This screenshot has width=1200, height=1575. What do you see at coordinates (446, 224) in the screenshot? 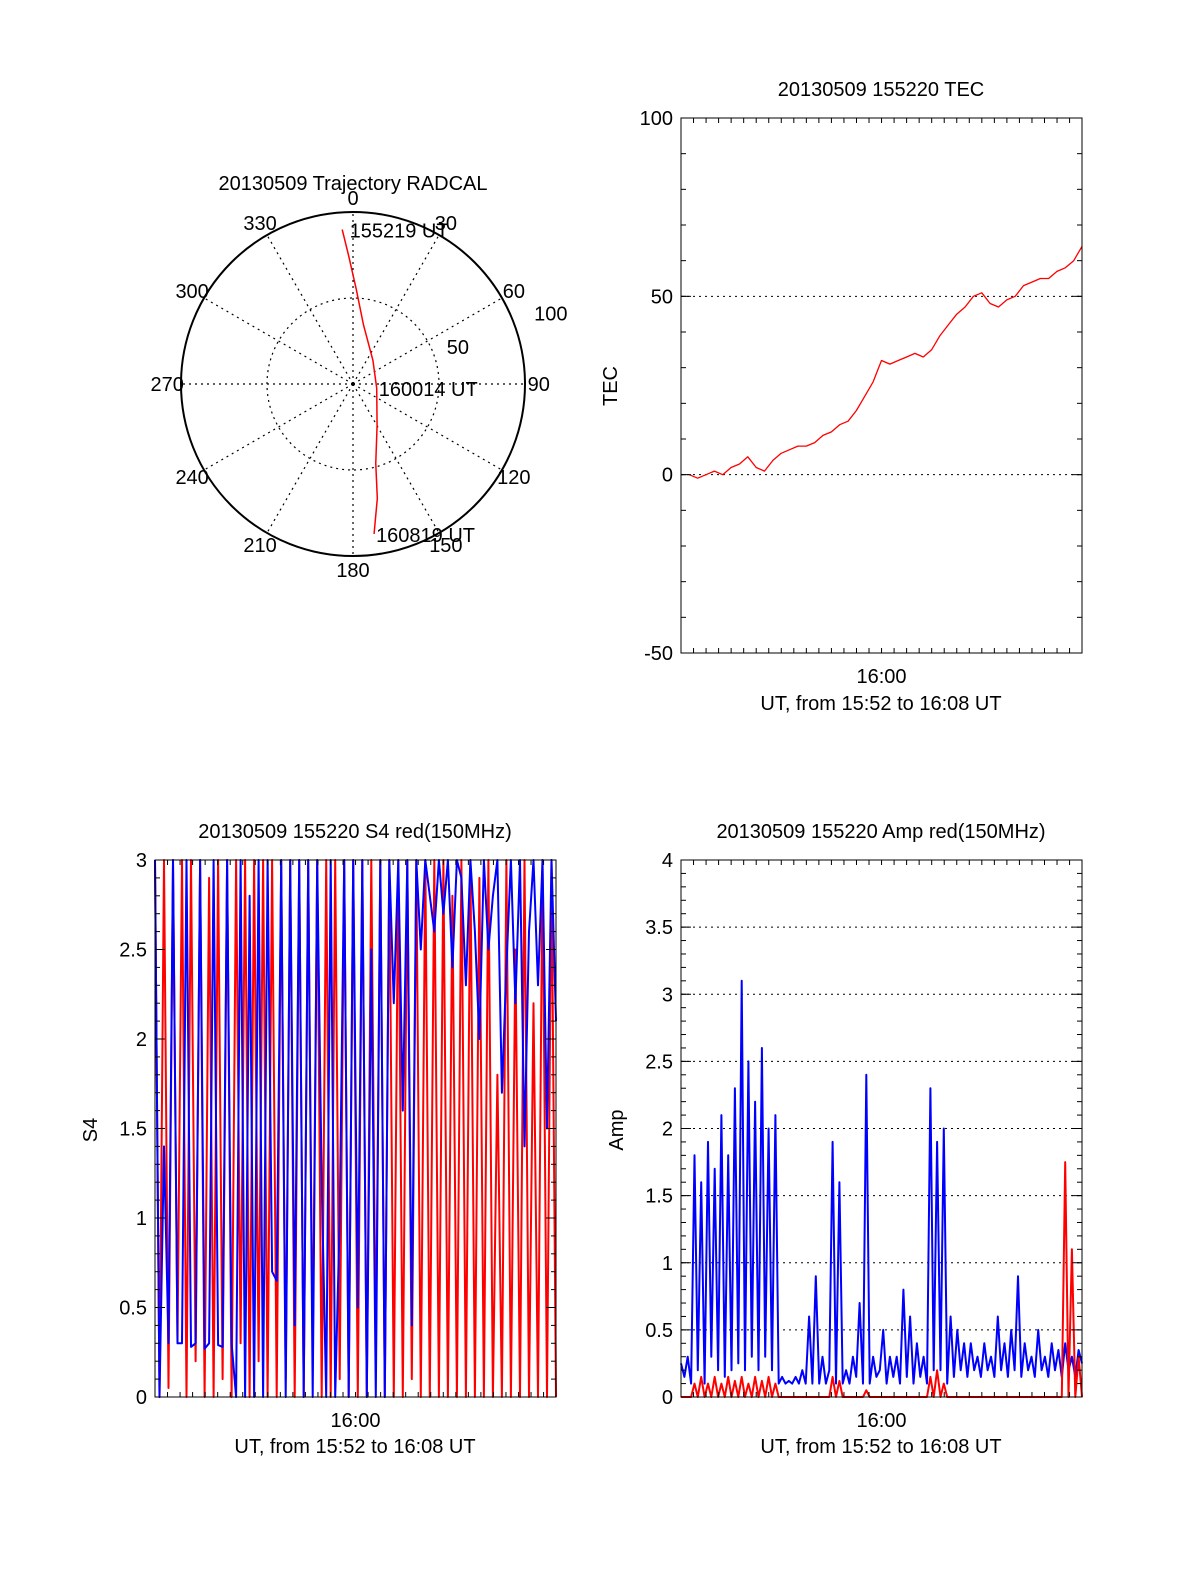
I see `polar-angle-label: 30` at bounding box center [446, 224].